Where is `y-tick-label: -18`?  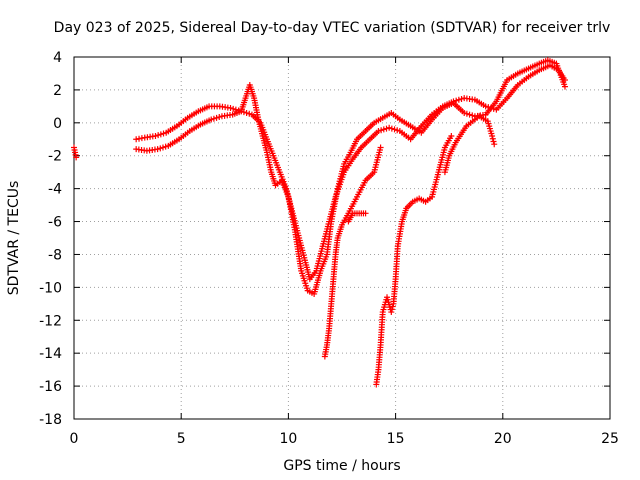
y-tick-label: -18 is located at coordinates (50, 420).